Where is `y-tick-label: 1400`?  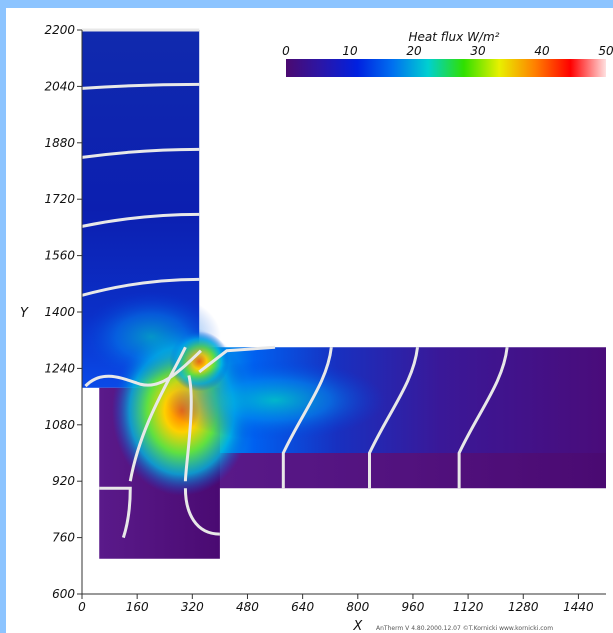 y-tick-label: 1400 is located at coordinates (59, 312).